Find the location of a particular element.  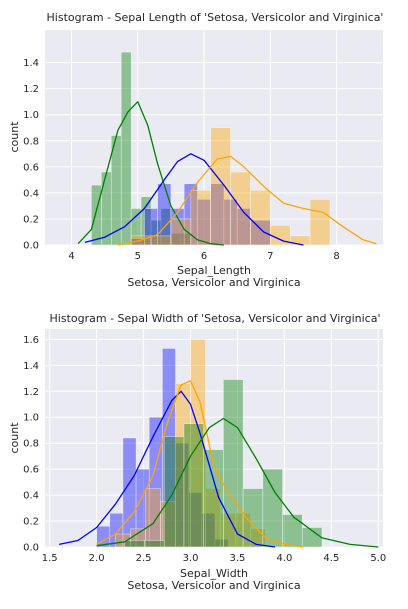

y-ticks: 0.0 0.2 0.4 0.6 0.8 1.0 1.2 1.4 1.6 is located at coordinates (31, 444).